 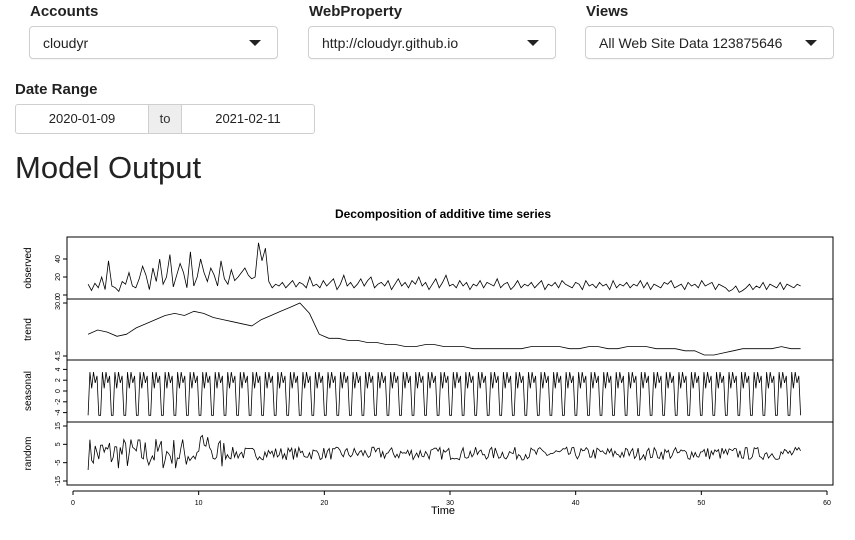 I want to click on date-start-input: 2020-01-09, so click(x=82, y=119).